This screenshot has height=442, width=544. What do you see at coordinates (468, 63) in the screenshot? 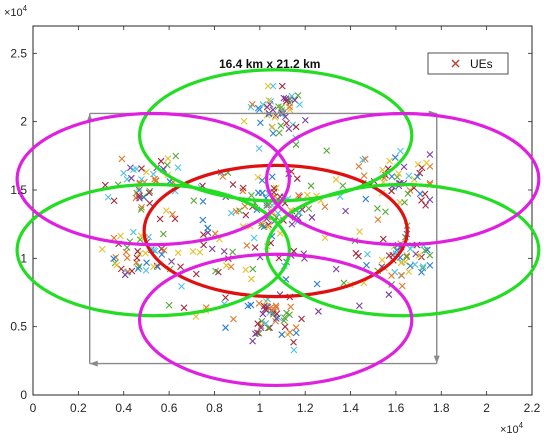
I see `legend: UEs` at bounding box center [468, 63].